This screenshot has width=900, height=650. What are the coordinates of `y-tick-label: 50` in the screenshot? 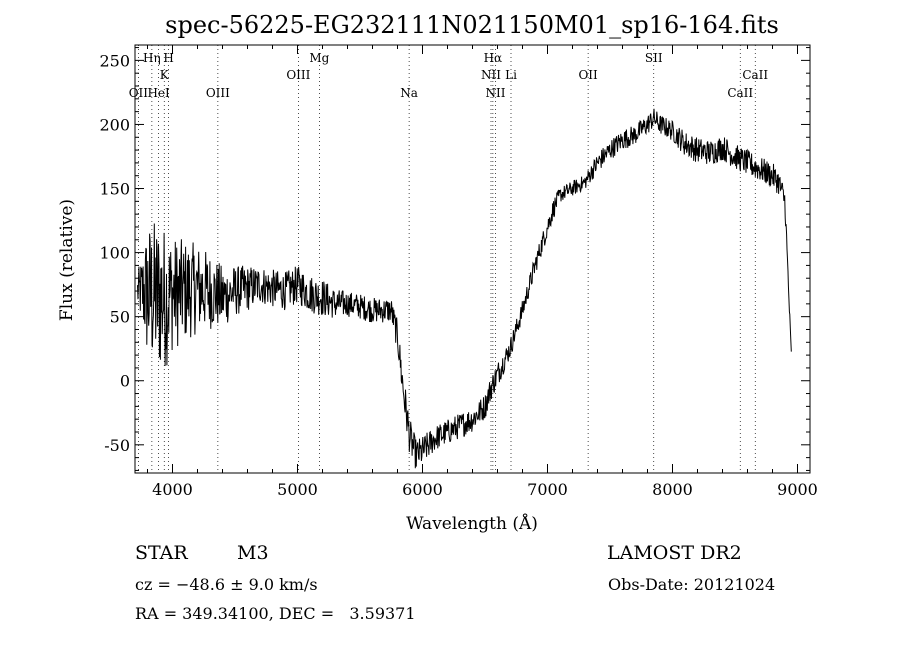 It's located at (120, 317).